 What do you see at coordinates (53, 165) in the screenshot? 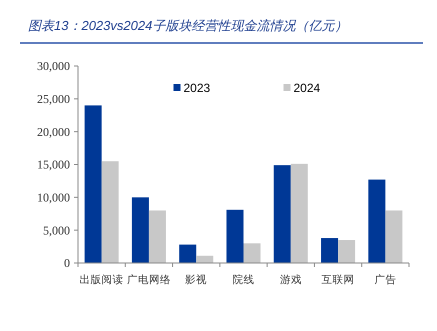
I see `y-tick-label: 15,000` at bounding box center [53, 165].